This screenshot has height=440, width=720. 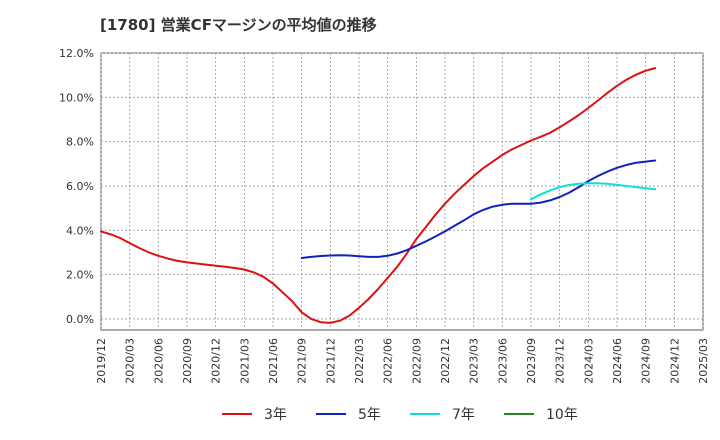 What do you see at coordinates (617, 361) in the screenshot?
I see `x-tick-label: 2024/06` at bounding box center [617, 361].